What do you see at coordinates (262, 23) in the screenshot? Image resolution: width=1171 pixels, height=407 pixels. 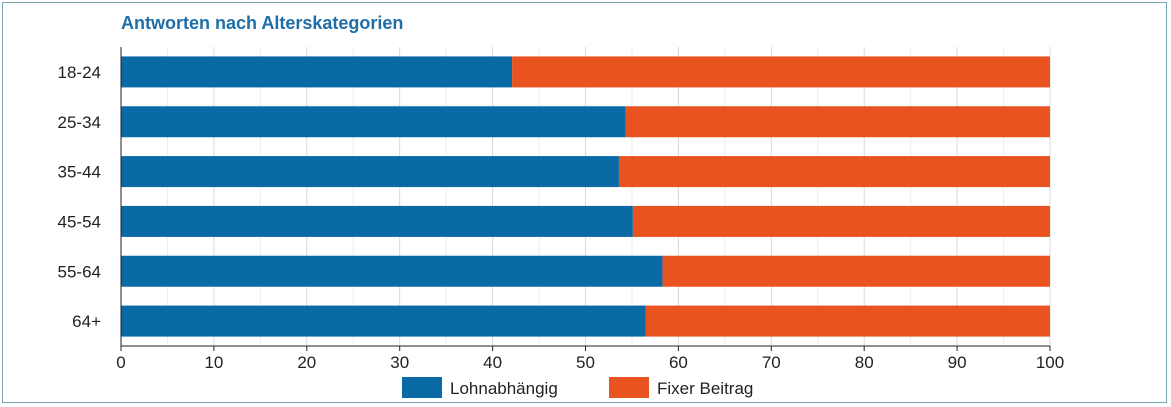 I see `chart-title: Antworten nach Alterskategorien` at bounding box center [262, 23].